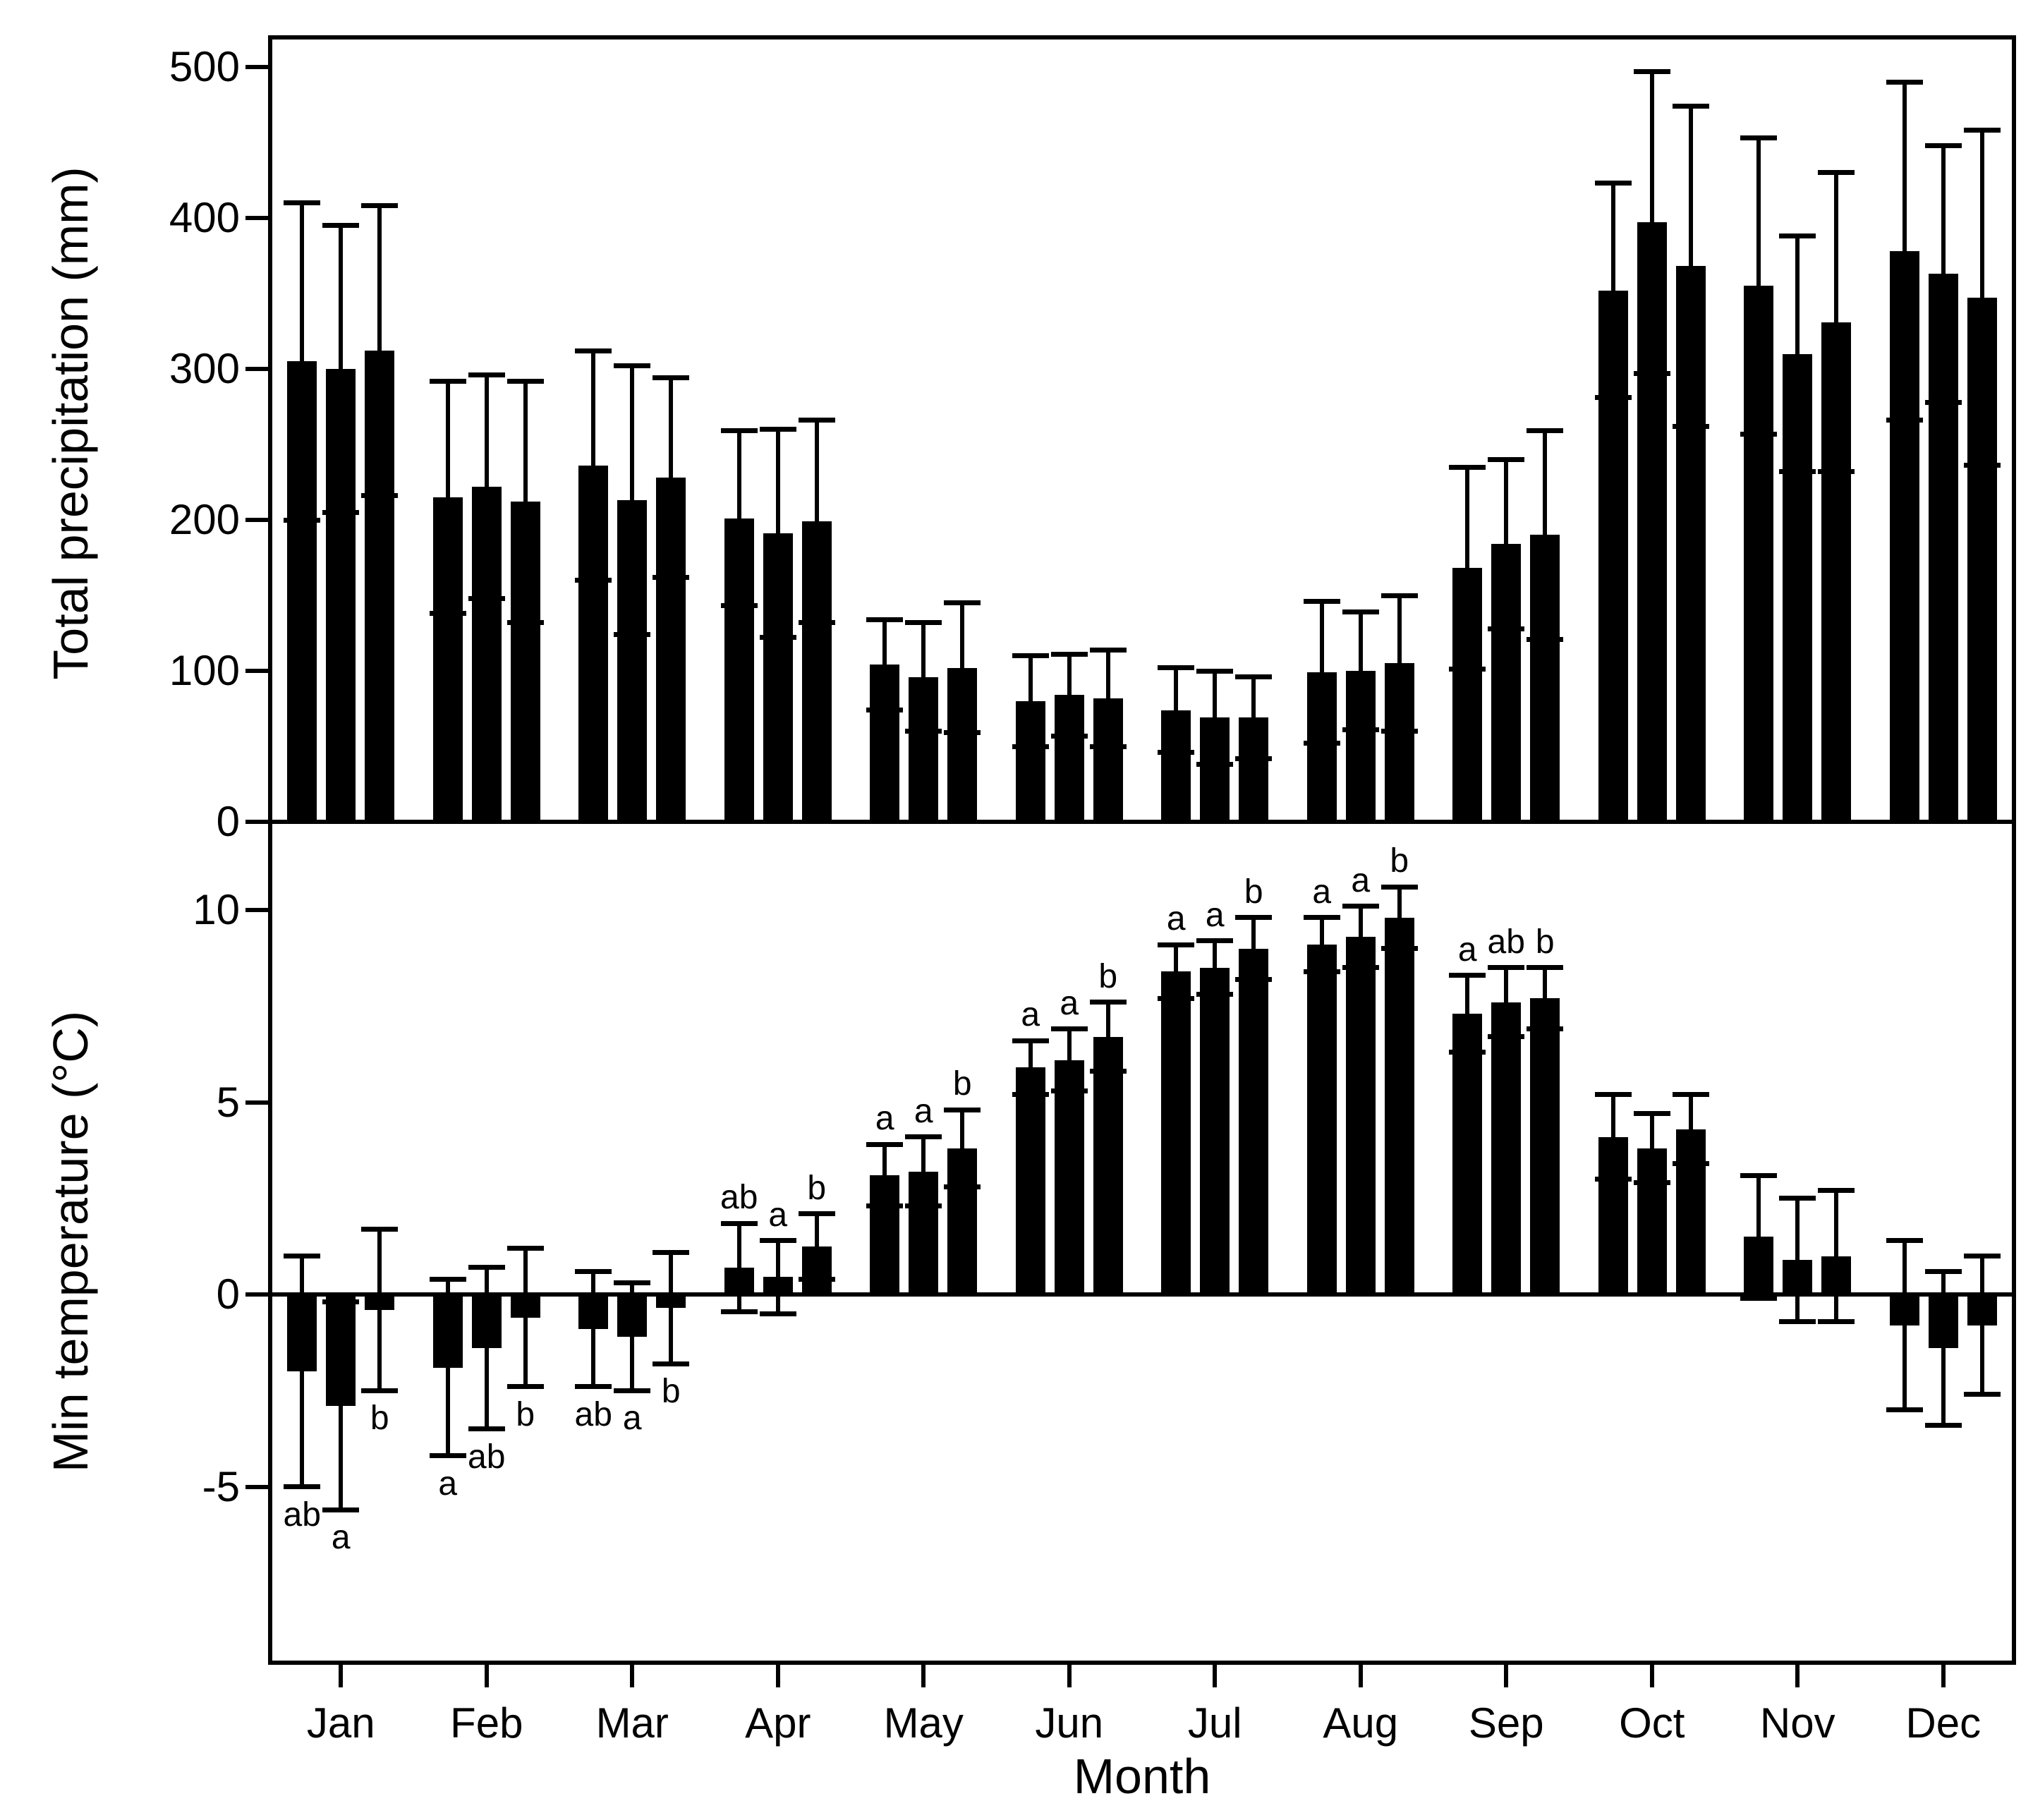 The image size is (2033, 1820). Describe the element at coordinates (1214, 1723) in the screenshot. I see `month-label: Jul` at that location.